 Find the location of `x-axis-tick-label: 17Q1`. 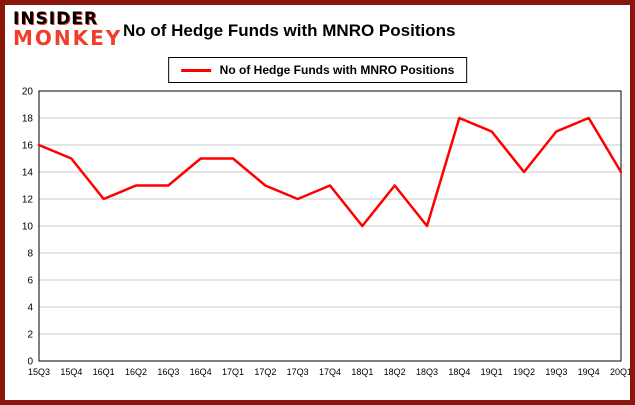

x-axis-tick-label: 17Q1 is located at coordinates (233, 372).